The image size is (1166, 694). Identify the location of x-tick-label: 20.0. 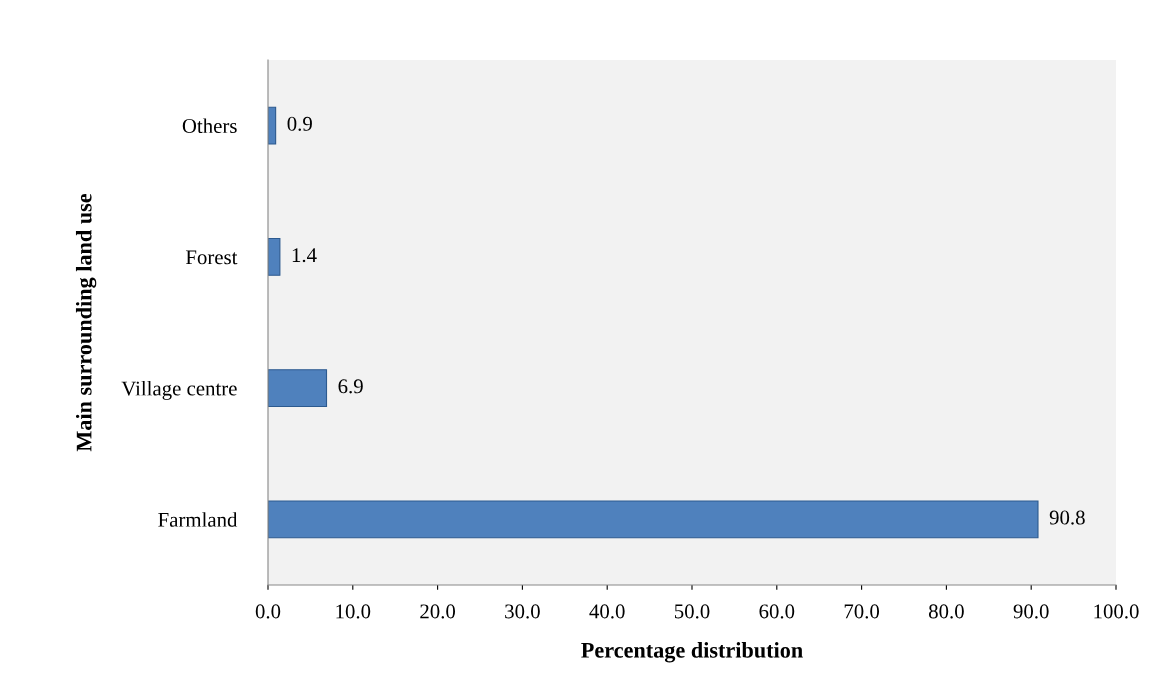
(438, 611).